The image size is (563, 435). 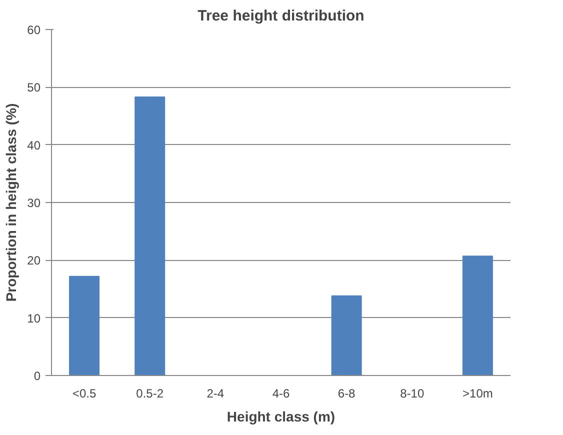 What do you see at coordinates (11, 202) in the screenshot?
I see `y-axis-title: Proportion in height class (%)` at bounding box center [11, 202].